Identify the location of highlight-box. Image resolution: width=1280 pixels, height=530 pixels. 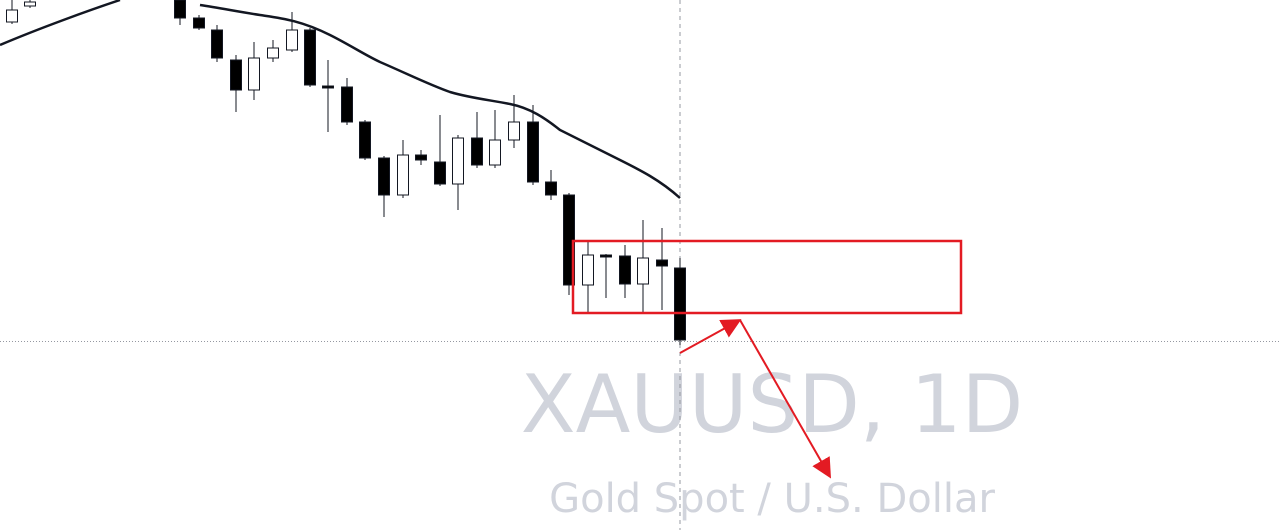
(767, 277).